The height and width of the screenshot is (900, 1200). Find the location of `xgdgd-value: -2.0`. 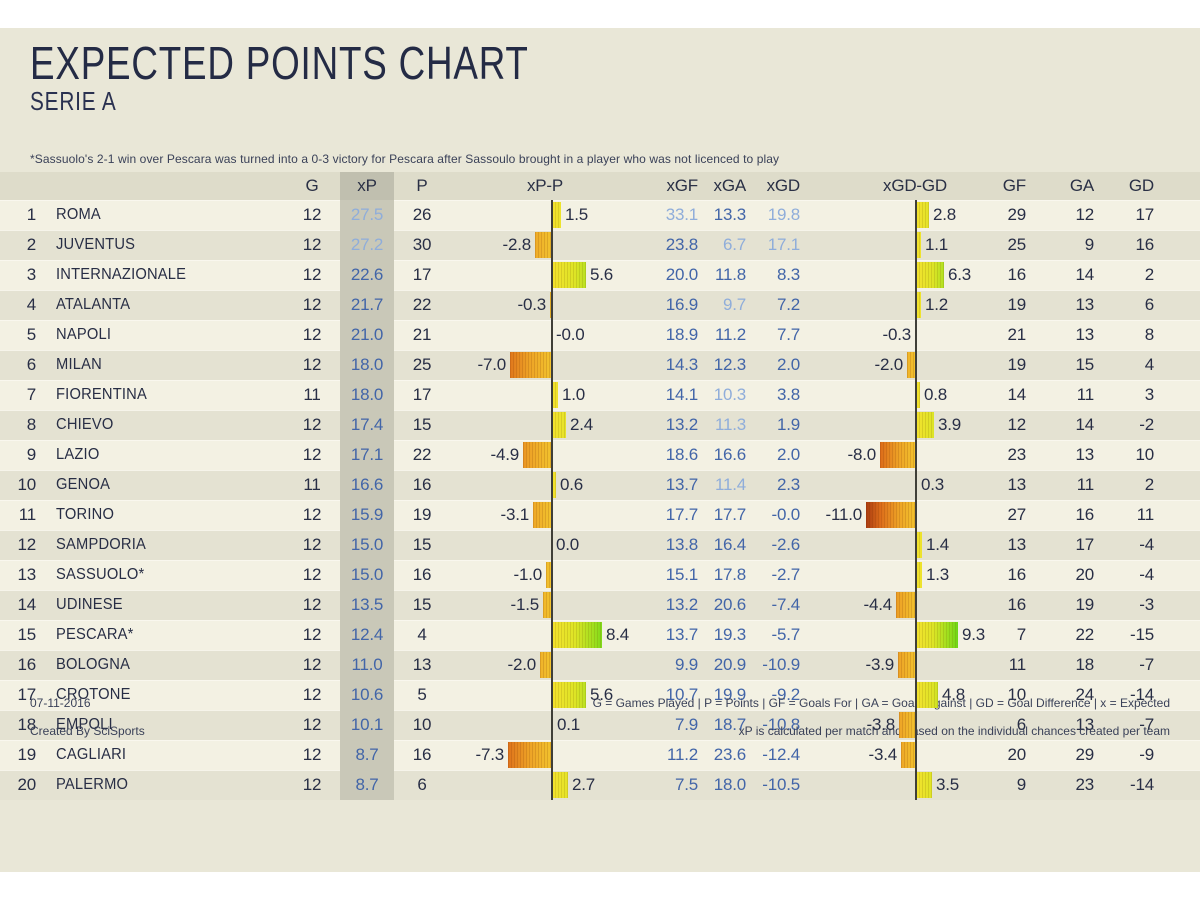

xgdgd-value: -2.0 is located at coordinates (889, 364).